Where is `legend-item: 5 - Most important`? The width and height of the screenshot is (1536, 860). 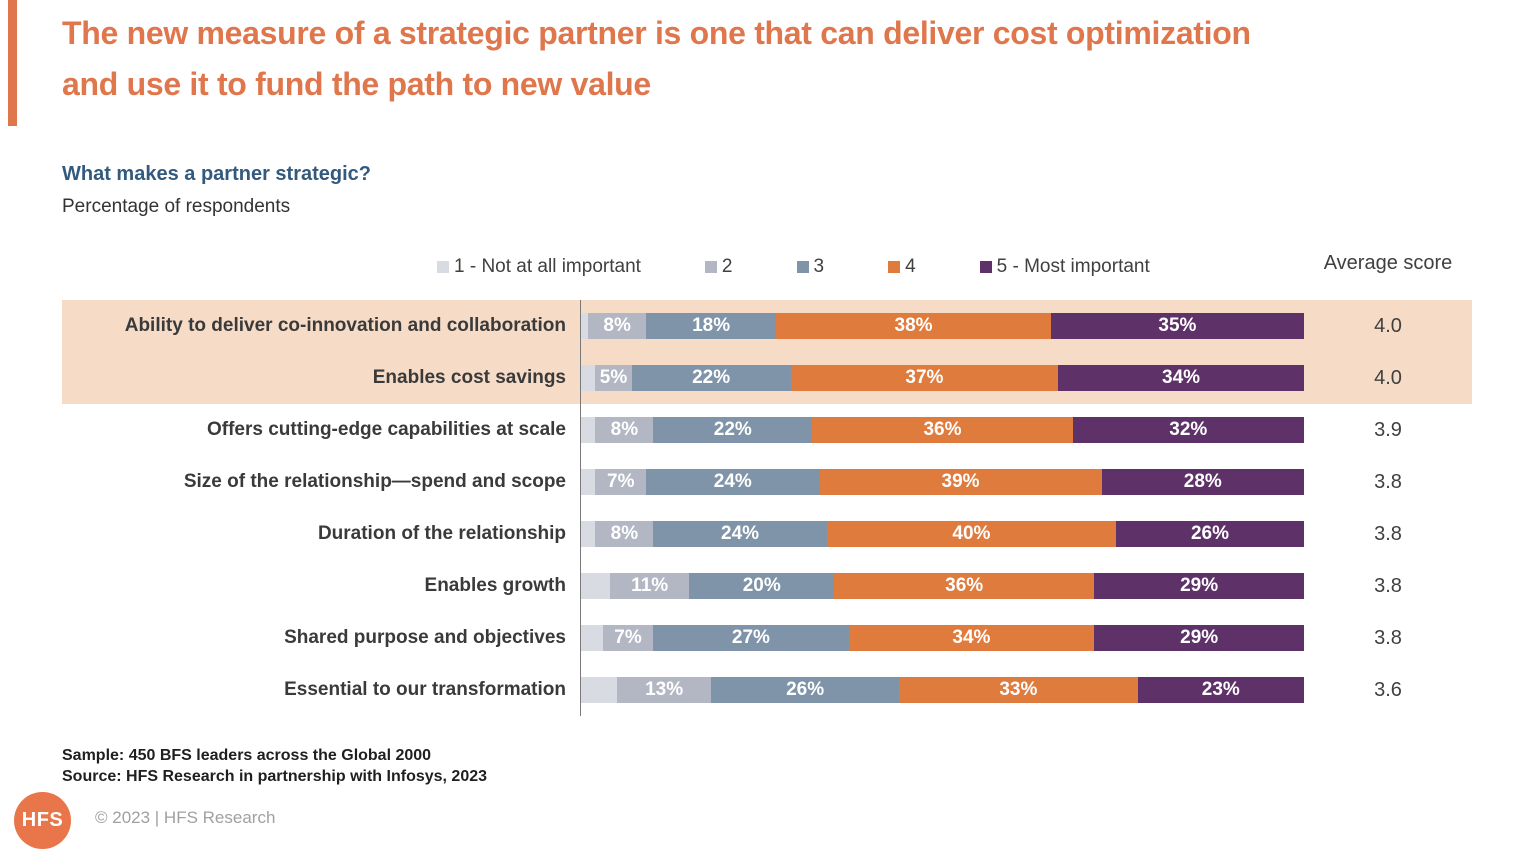 legend-item: 5 - Most important is located at coordinates (1064, 267).